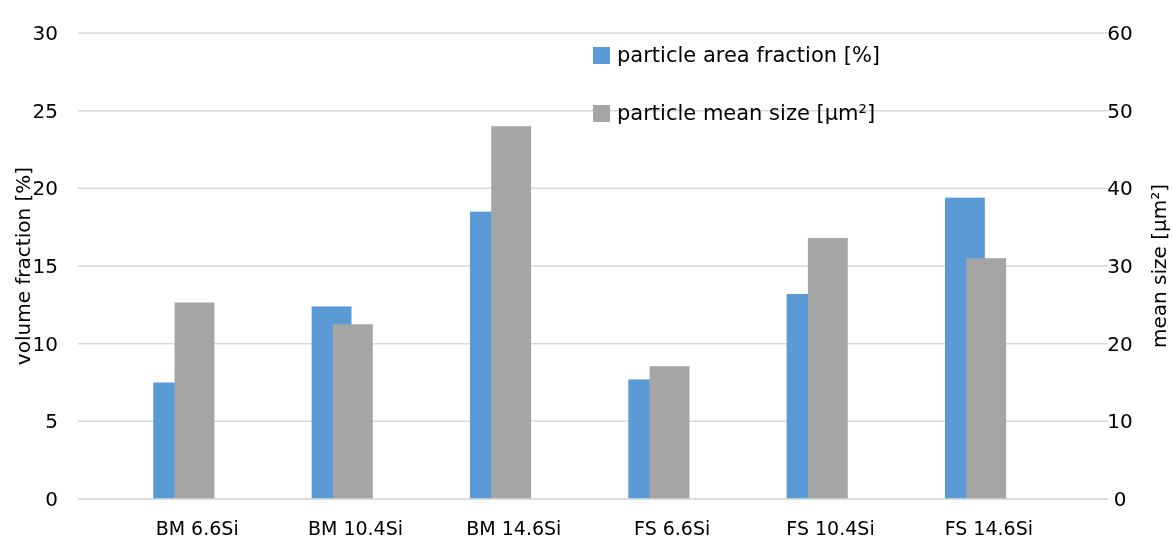 The width and height of the screenshot is (1172, 547). Describe the element at coordinates (1159, 266) in the screenshot. I see `y2-axis-title: mean size [µm²]` at that location.